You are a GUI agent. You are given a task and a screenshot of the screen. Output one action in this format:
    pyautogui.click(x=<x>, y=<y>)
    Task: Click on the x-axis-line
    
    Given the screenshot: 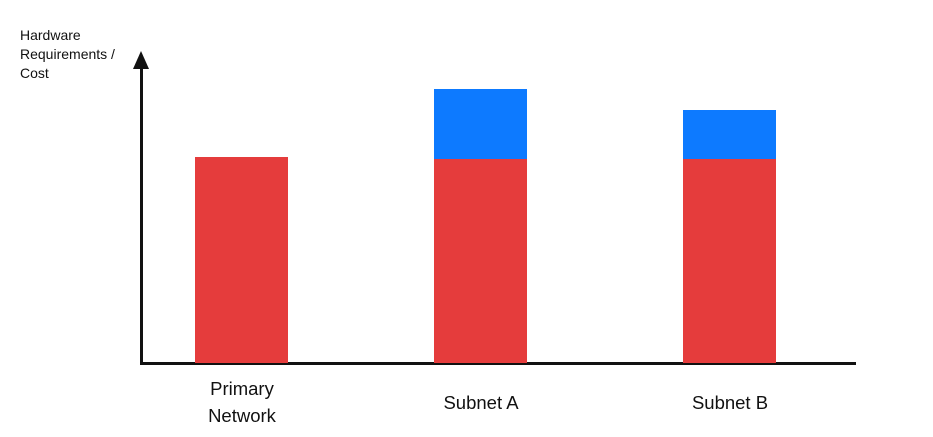 What is the action you would take?
    pyautogui.click(x=498, y=363)
    